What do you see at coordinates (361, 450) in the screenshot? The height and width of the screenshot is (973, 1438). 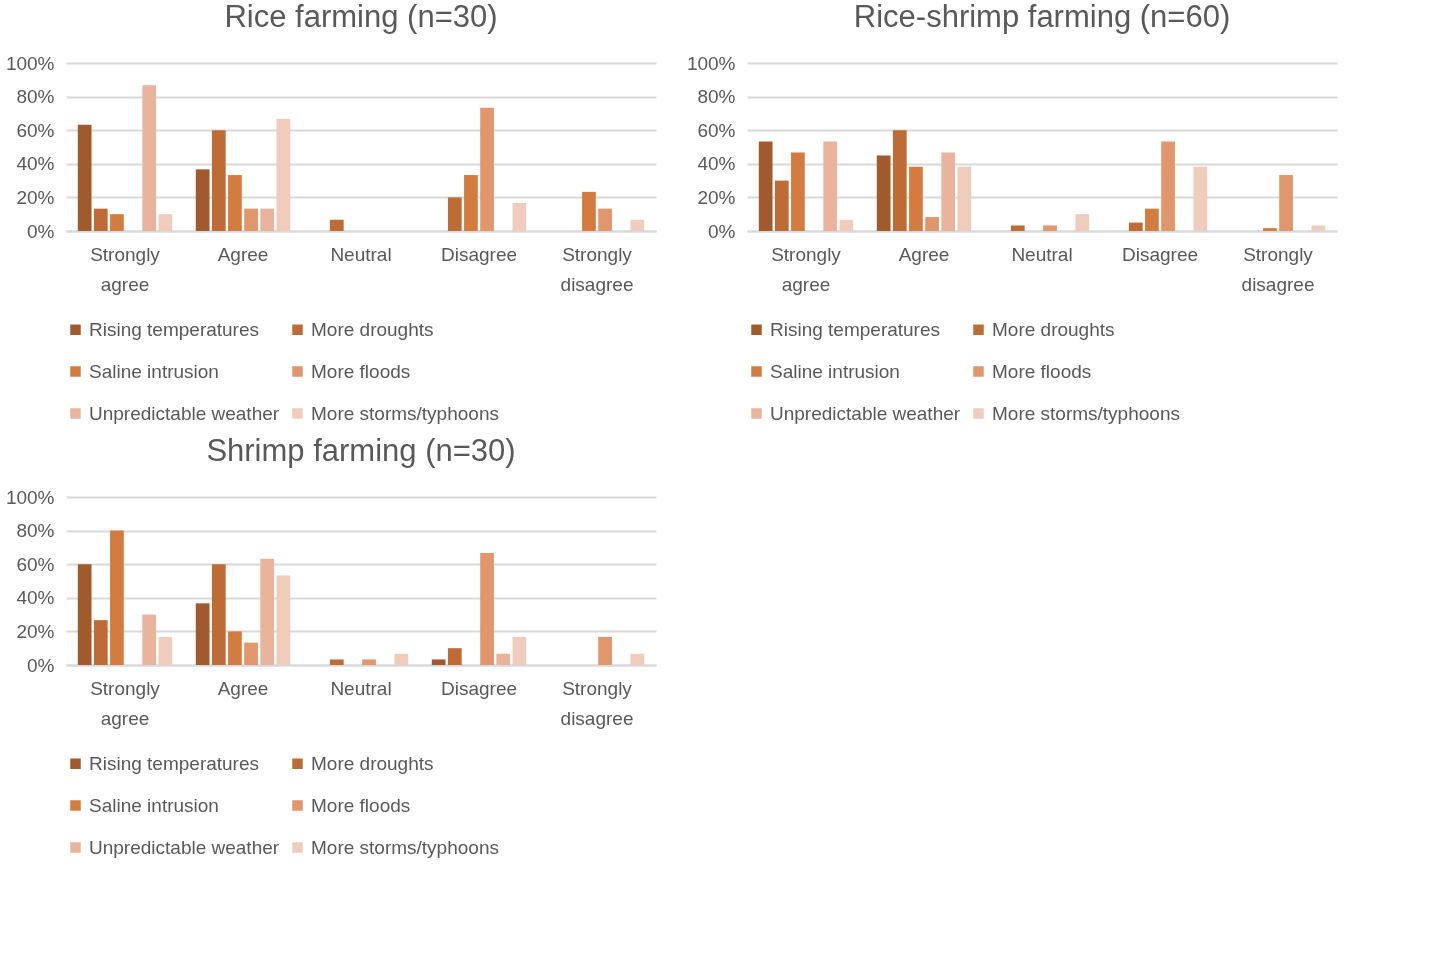 I see `chart-title: Shrimp farming (n=30)` at bounding box center [361, 450].